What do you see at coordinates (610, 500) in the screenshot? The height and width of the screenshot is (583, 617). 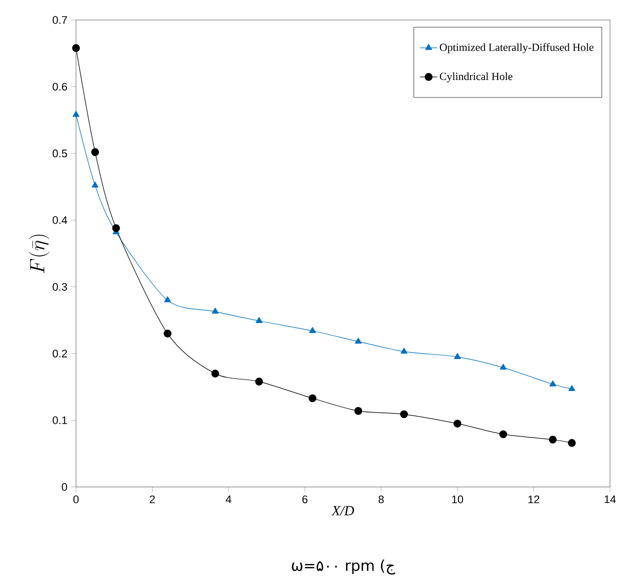 I see `x-tick-label: 14` at bounding box center [610, 500].